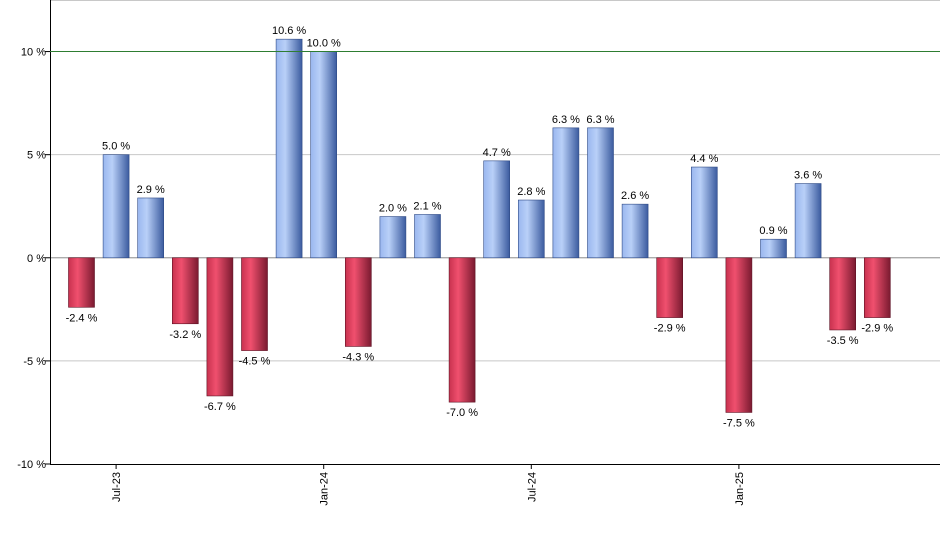 The image size is (940, 550). What do you see at coordinates (34, 362) in the screenshot?
I see `y-tick-label: -5 %` at bounding box center [34, 362].